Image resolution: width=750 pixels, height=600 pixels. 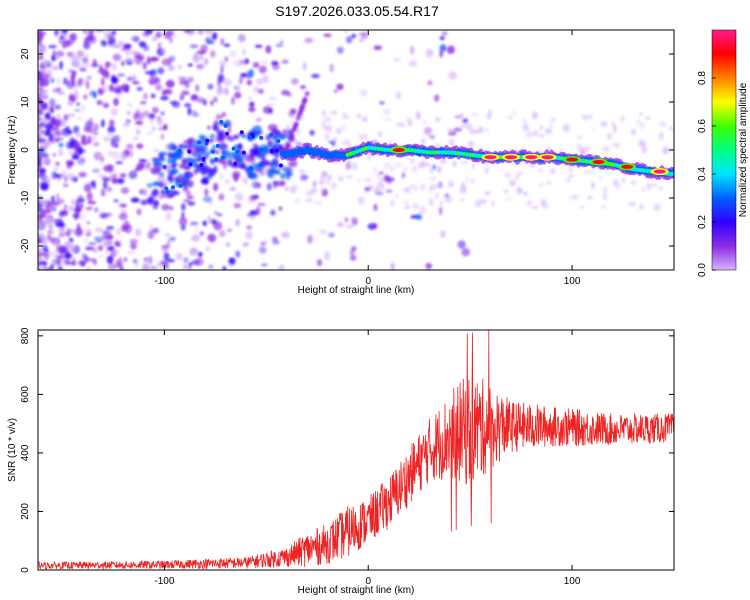 I want to click on snr-xtick-label: -100, so click(x=164, y=581).